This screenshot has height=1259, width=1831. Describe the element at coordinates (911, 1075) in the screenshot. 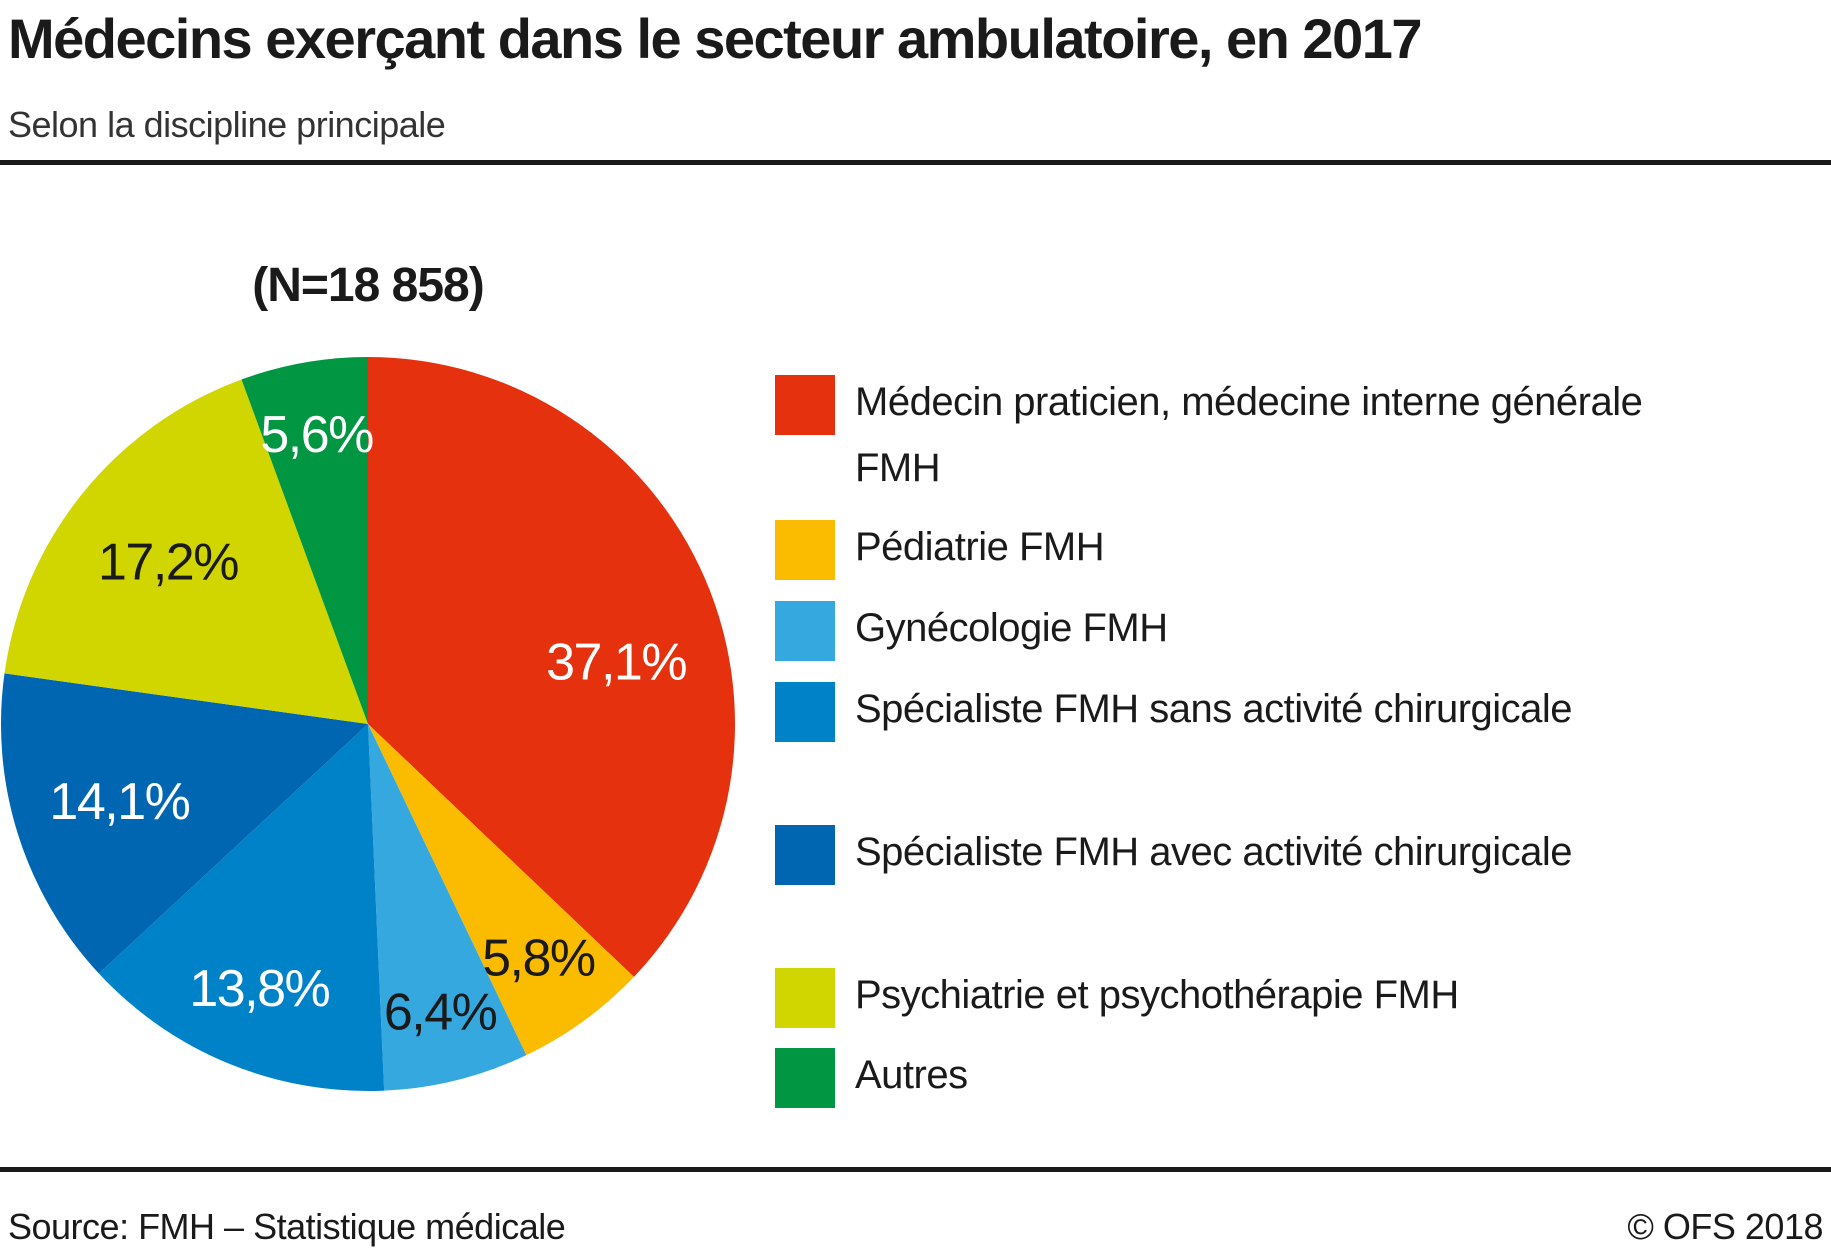

I see `legend-label: Autres` at that location.